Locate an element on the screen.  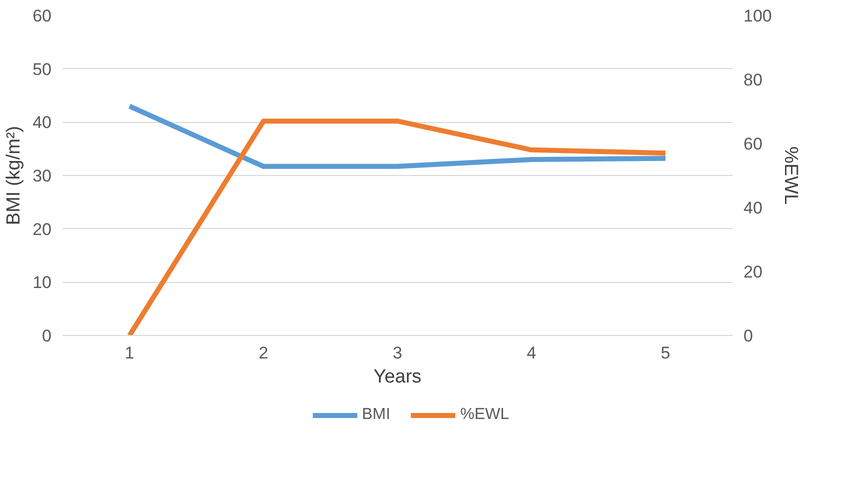
x-tick-label: 5 is located at coordinates (665, 353).